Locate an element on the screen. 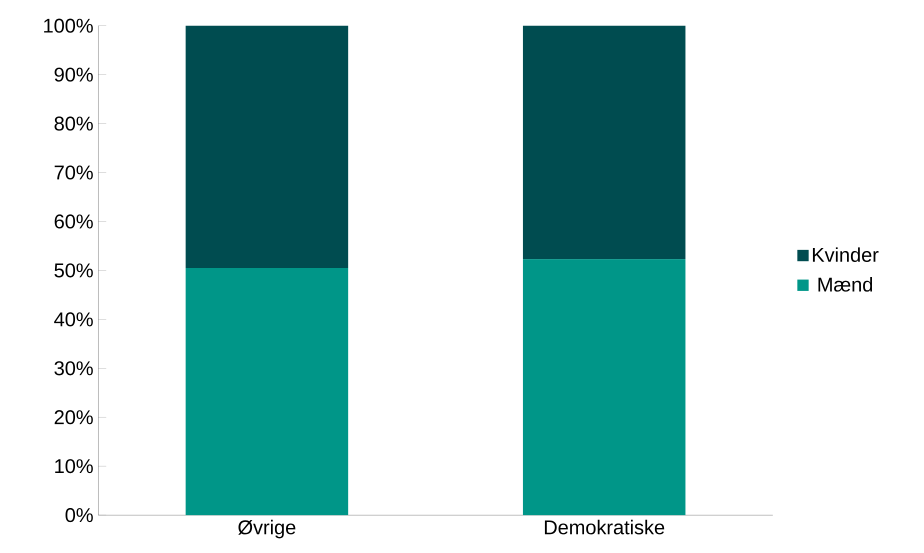 This screenshot has width=924, height=553. legend-label: Kvinder is located at coordinates (845, 254).